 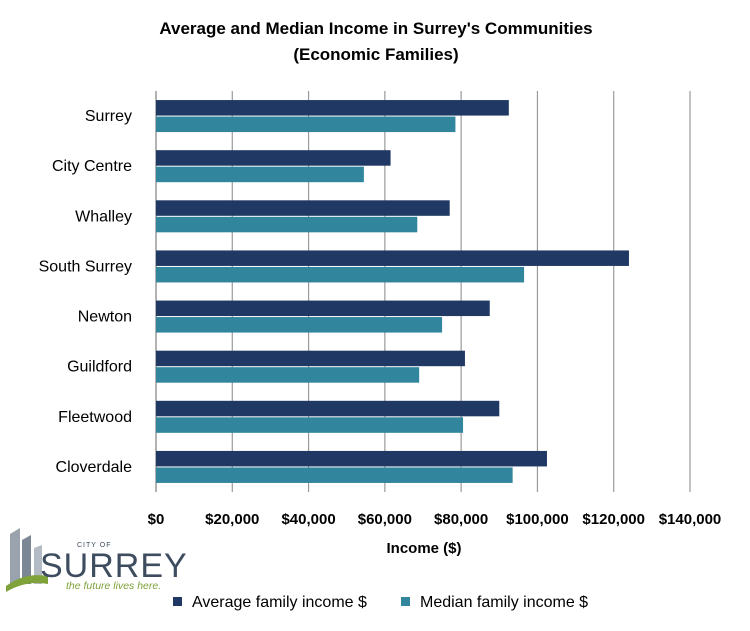 I want to click on category-label: Surrey, so click(x=108, y=116).